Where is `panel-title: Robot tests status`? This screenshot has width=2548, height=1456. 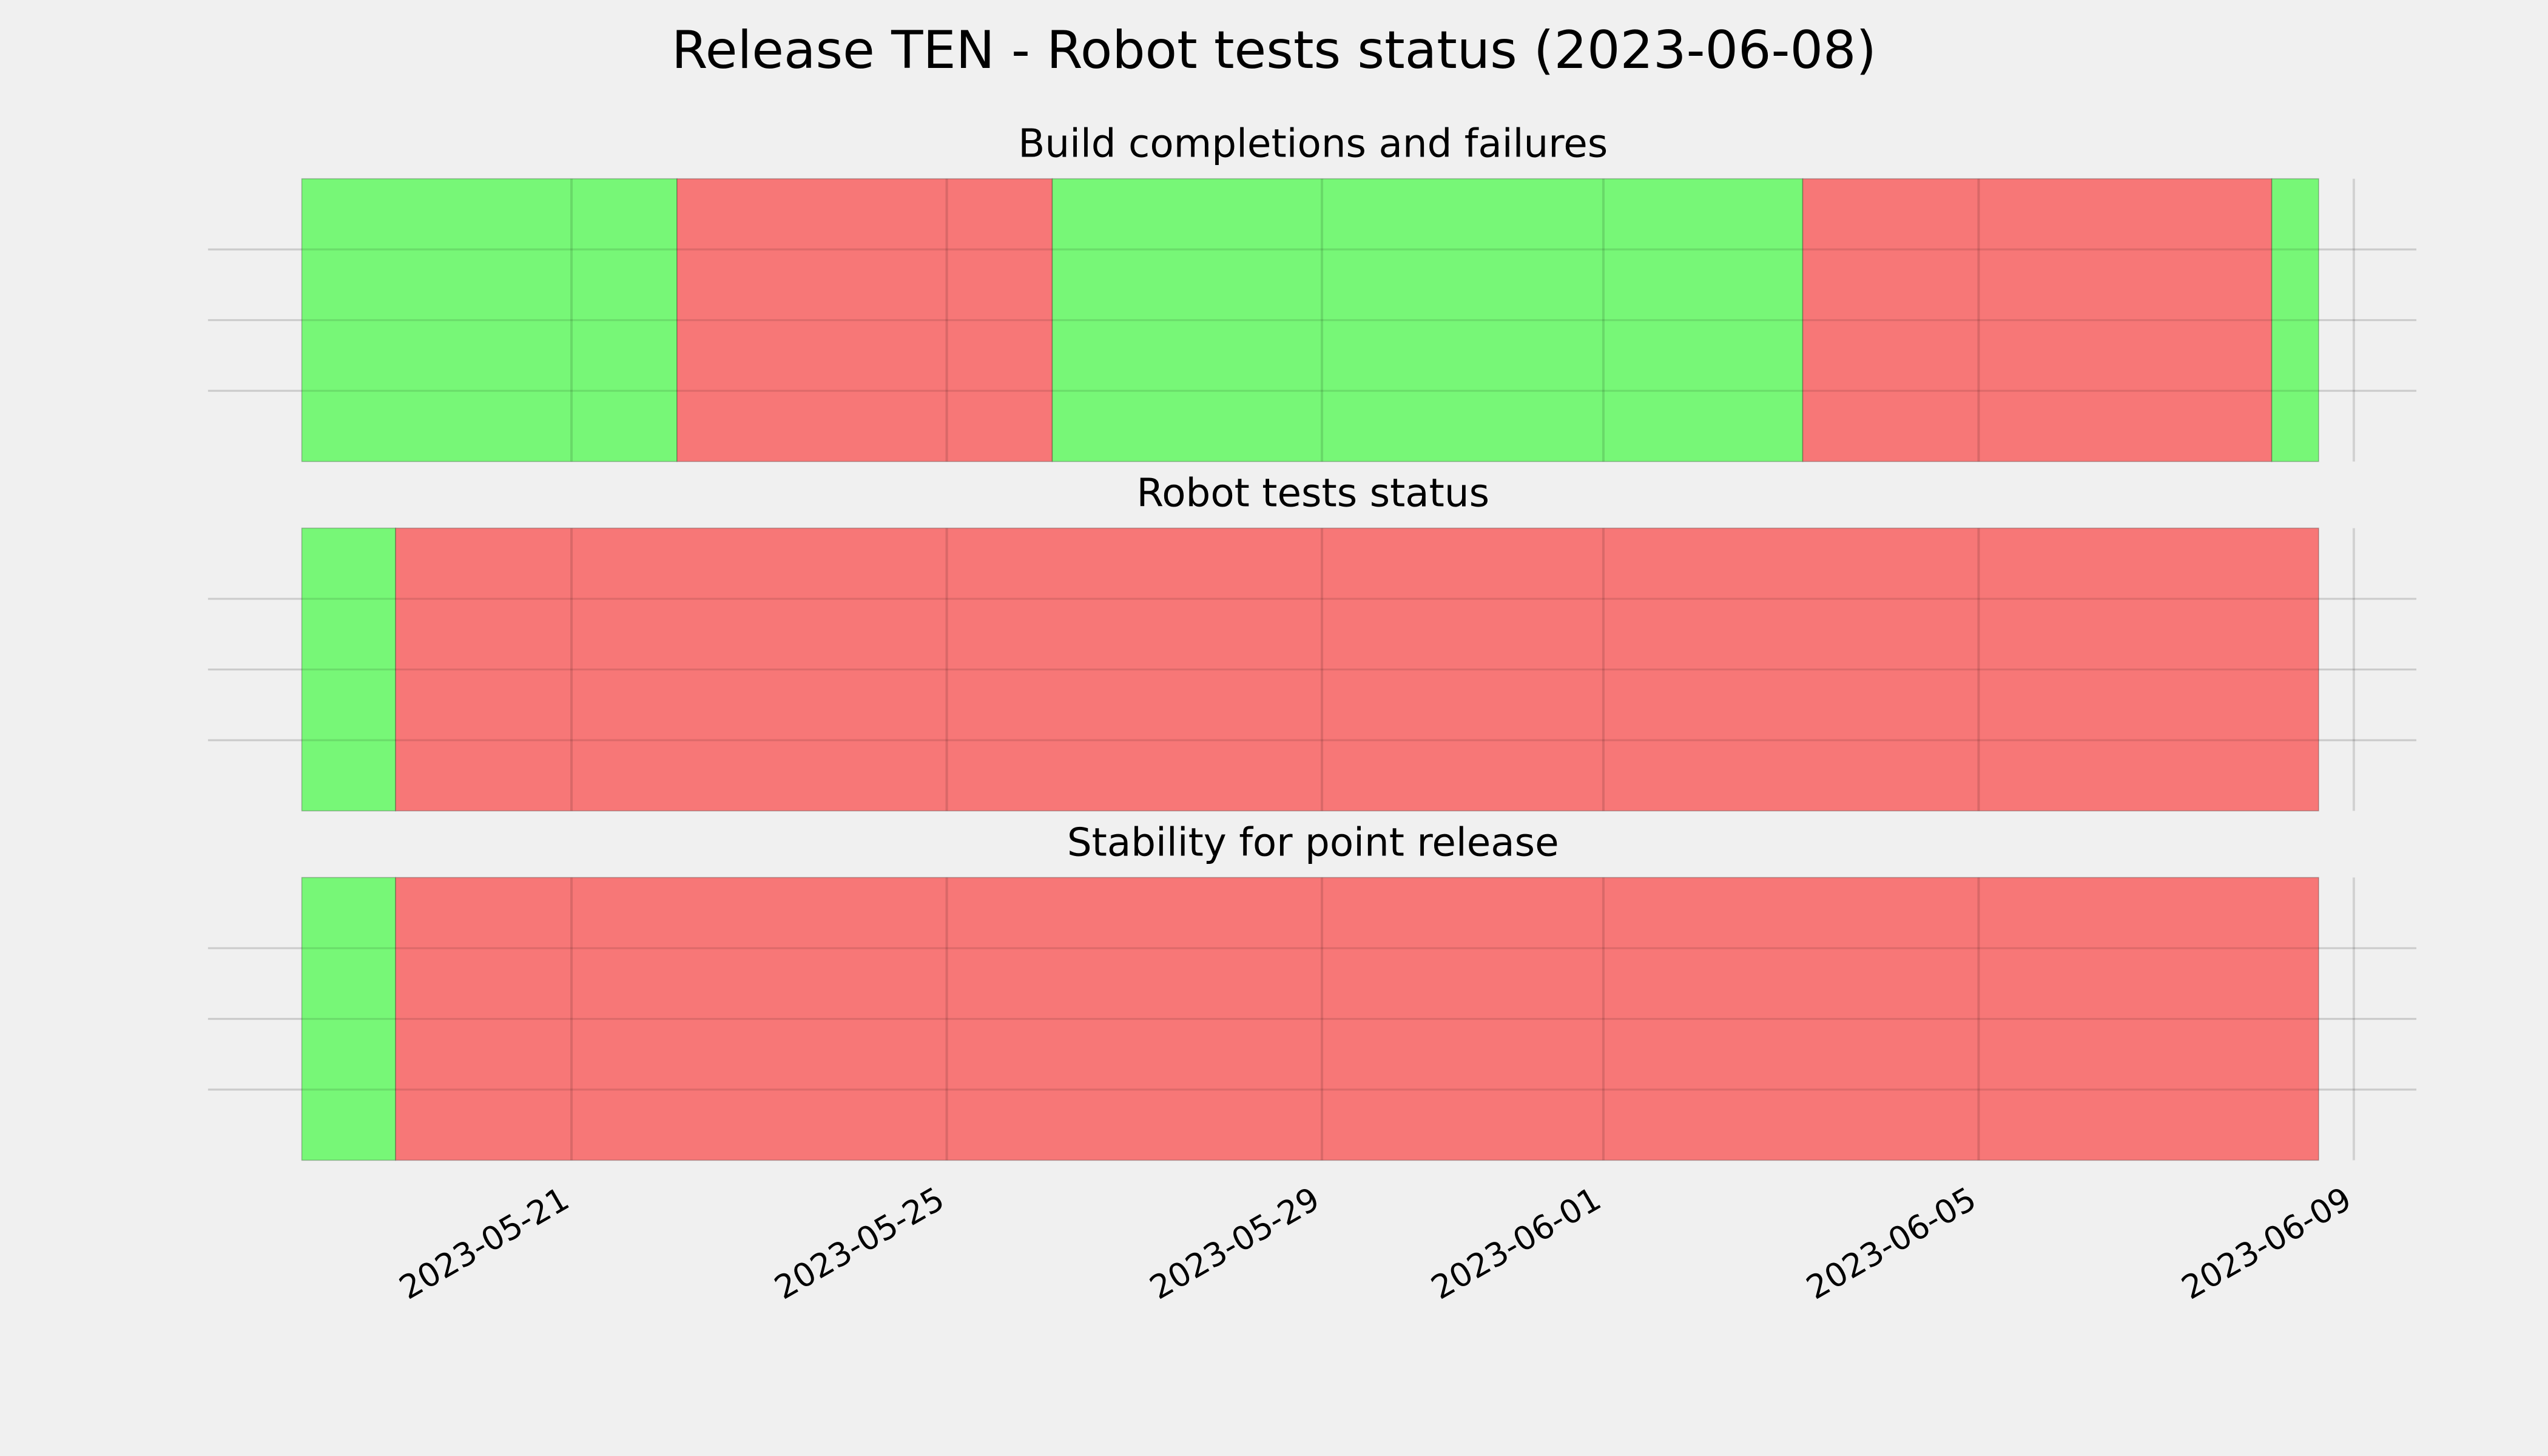
panel-title: Robot tests status is located at coordinates (1312, 493).